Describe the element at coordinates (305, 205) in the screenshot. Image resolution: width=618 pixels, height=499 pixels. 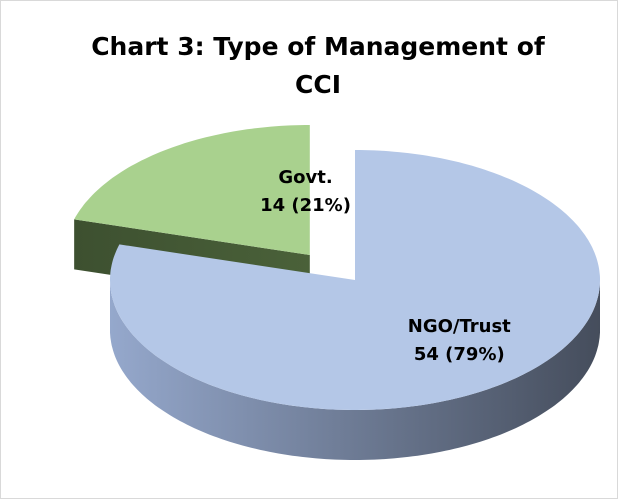
I see `slice-value-label: 14 (21%)` at that location.